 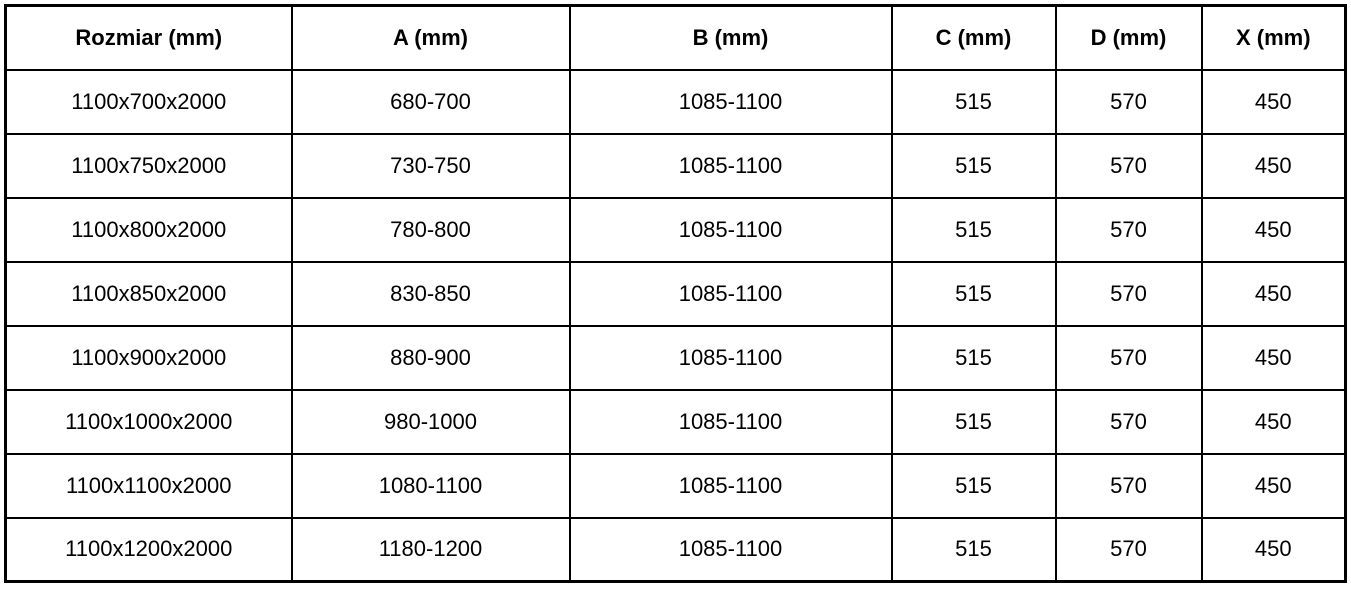 I want to click on table-row: 1100x1000x2000 980-1000 1085-1100 515 570 450, so click(x=675, y=421).